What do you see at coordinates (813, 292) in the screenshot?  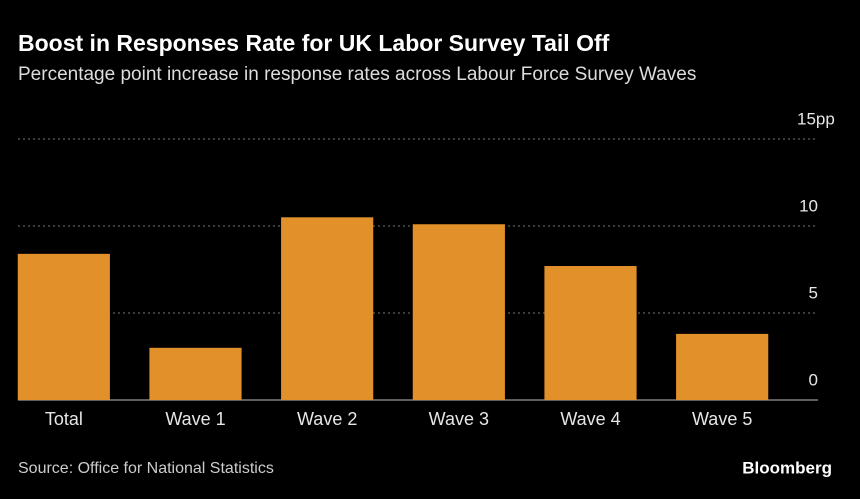 I see `y-tick-label: 5` at bounding box center [813, 292].